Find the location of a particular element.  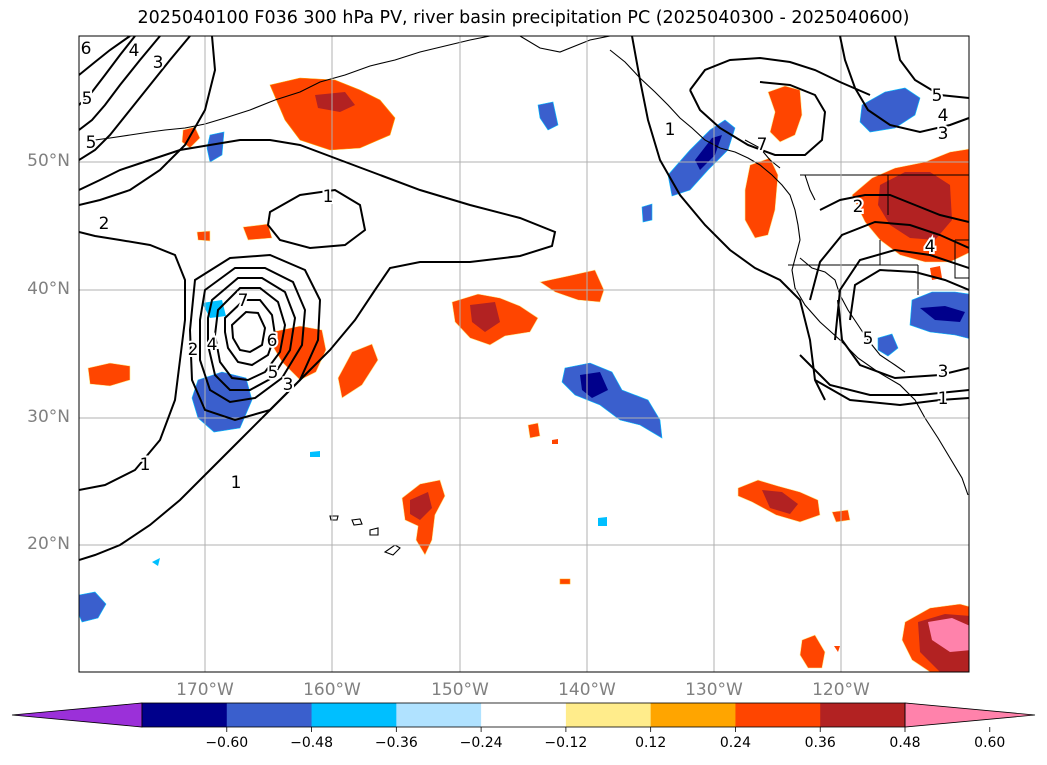

colorbar-tick-label: 0.24 is located at coordinates (735, 743).